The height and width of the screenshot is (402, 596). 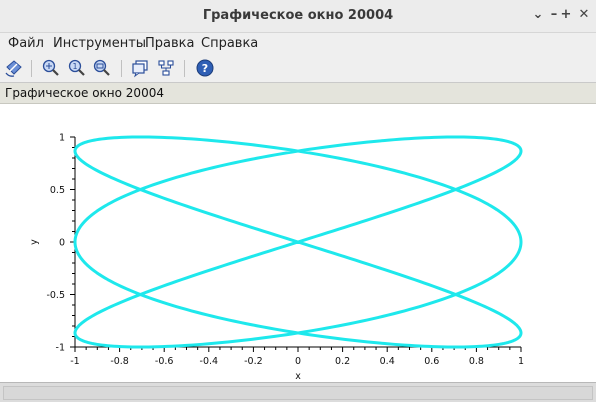 I want to click on maximize-button: +, so click(x=566, y=14).